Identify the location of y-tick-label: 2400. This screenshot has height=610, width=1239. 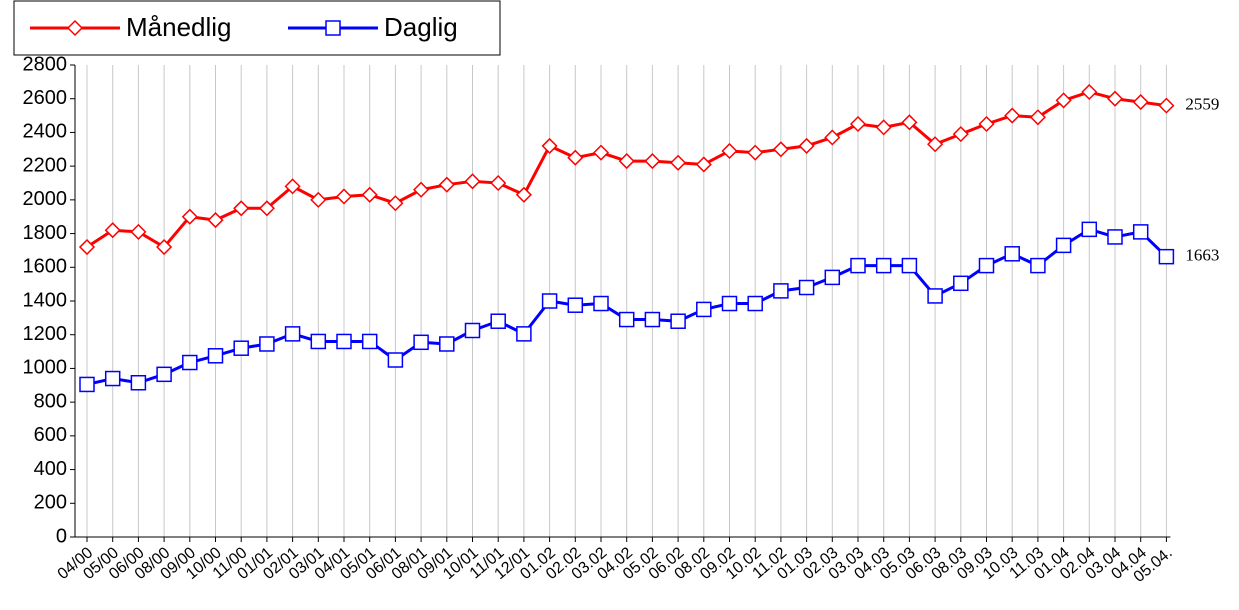
(45, 132).